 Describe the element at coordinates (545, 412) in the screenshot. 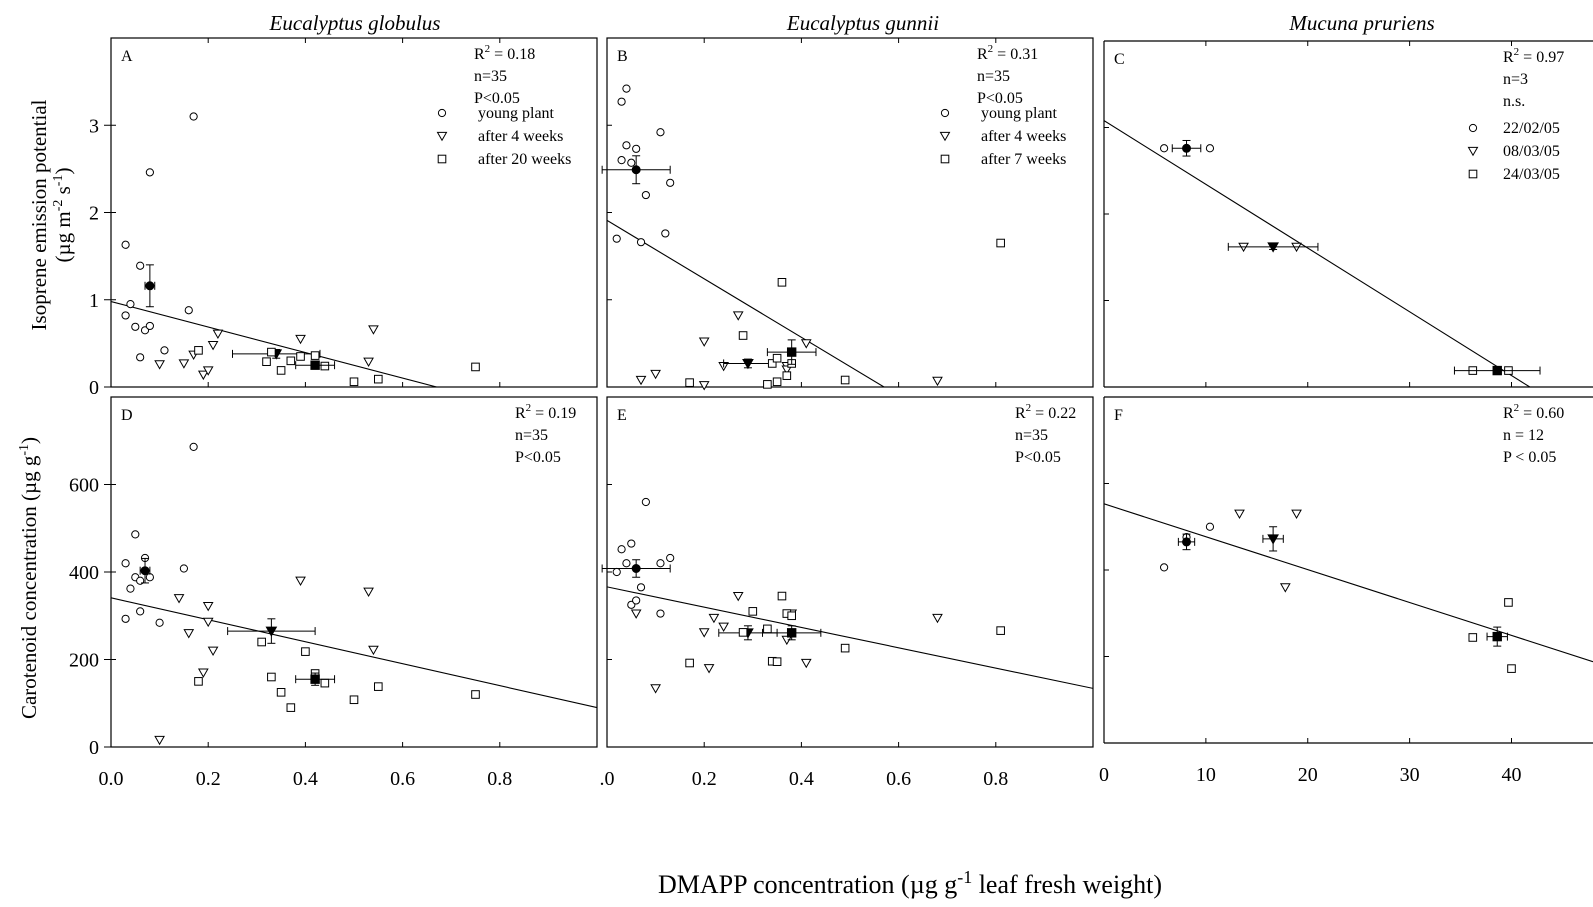

I see `panel-d-r-squared: R2 = 0.19` at that location.